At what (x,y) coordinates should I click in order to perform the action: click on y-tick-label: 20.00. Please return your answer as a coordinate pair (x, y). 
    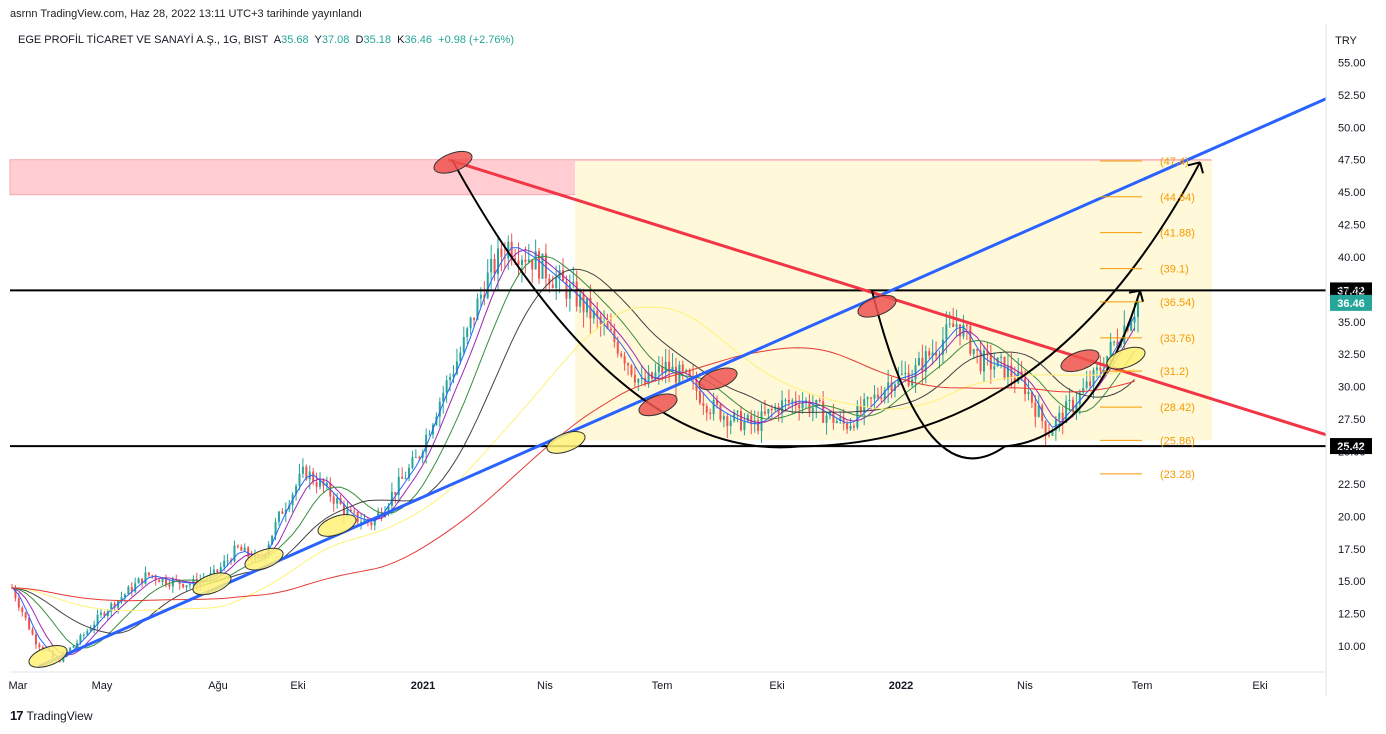
    Looking at the image, I should click on (1352, 517).